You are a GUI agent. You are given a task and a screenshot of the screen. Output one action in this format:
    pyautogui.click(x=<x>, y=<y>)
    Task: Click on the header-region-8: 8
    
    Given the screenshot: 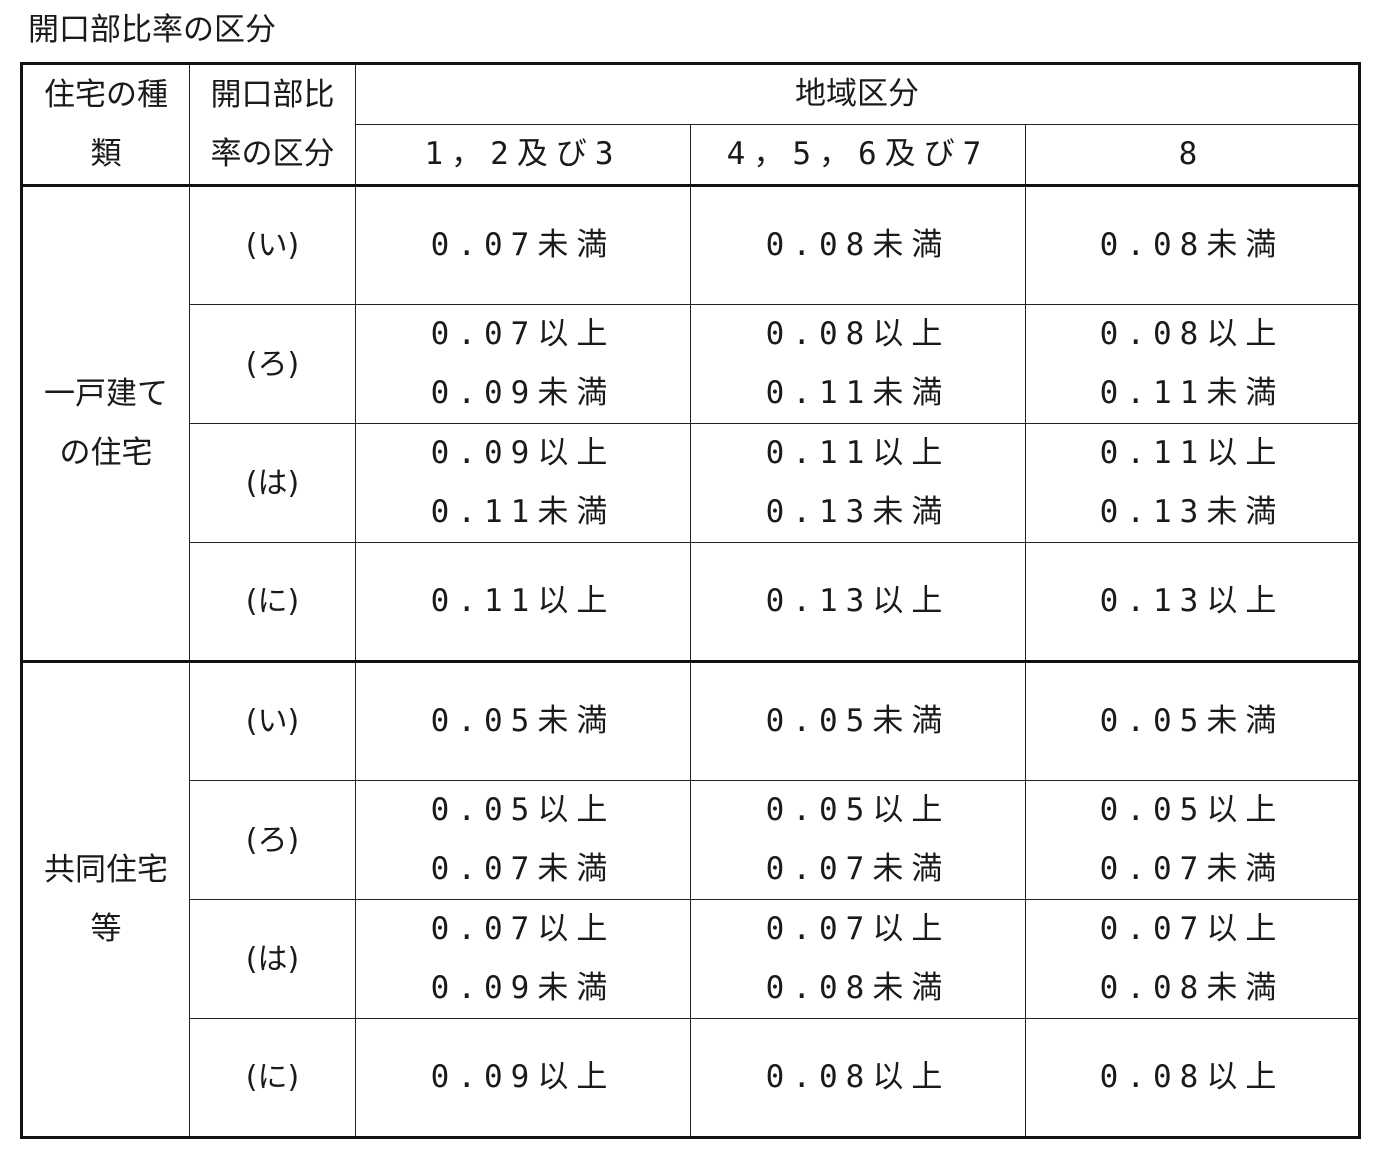 What is the action you would take?
    pyautogui.click(x=1192, y=155)
    